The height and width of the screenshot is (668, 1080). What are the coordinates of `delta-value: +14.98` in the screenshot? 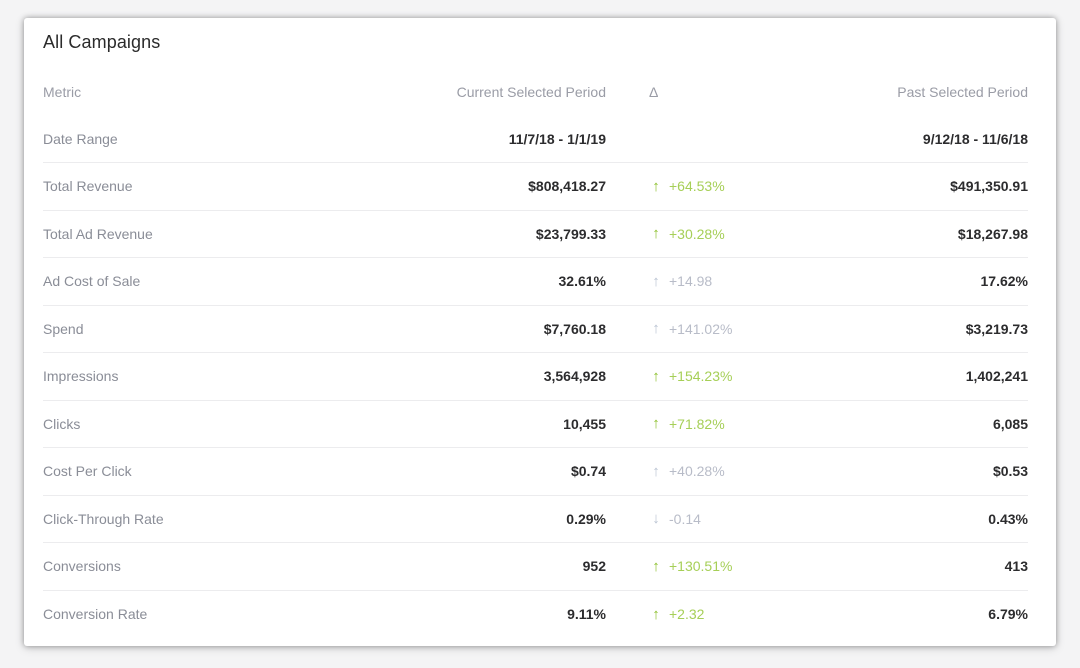 It's located at (691, 281).